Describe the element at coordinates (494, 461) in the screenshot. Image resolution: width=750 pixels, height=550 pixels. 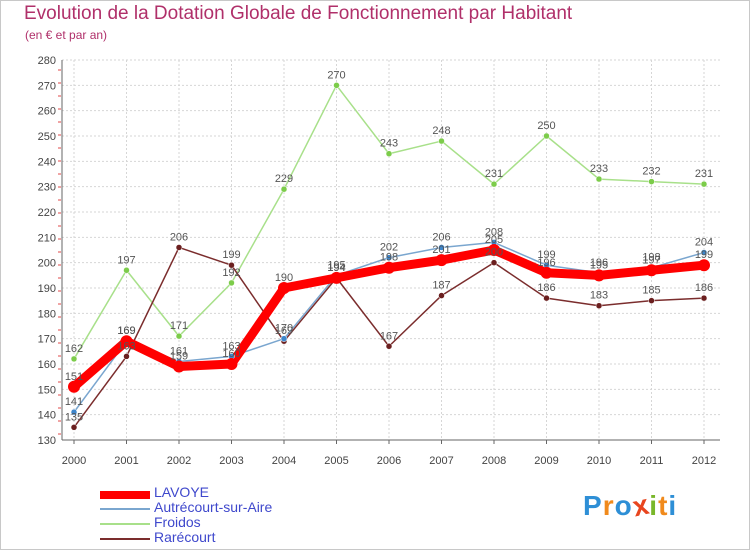
I see `x-tick-label: 2008` at that location.